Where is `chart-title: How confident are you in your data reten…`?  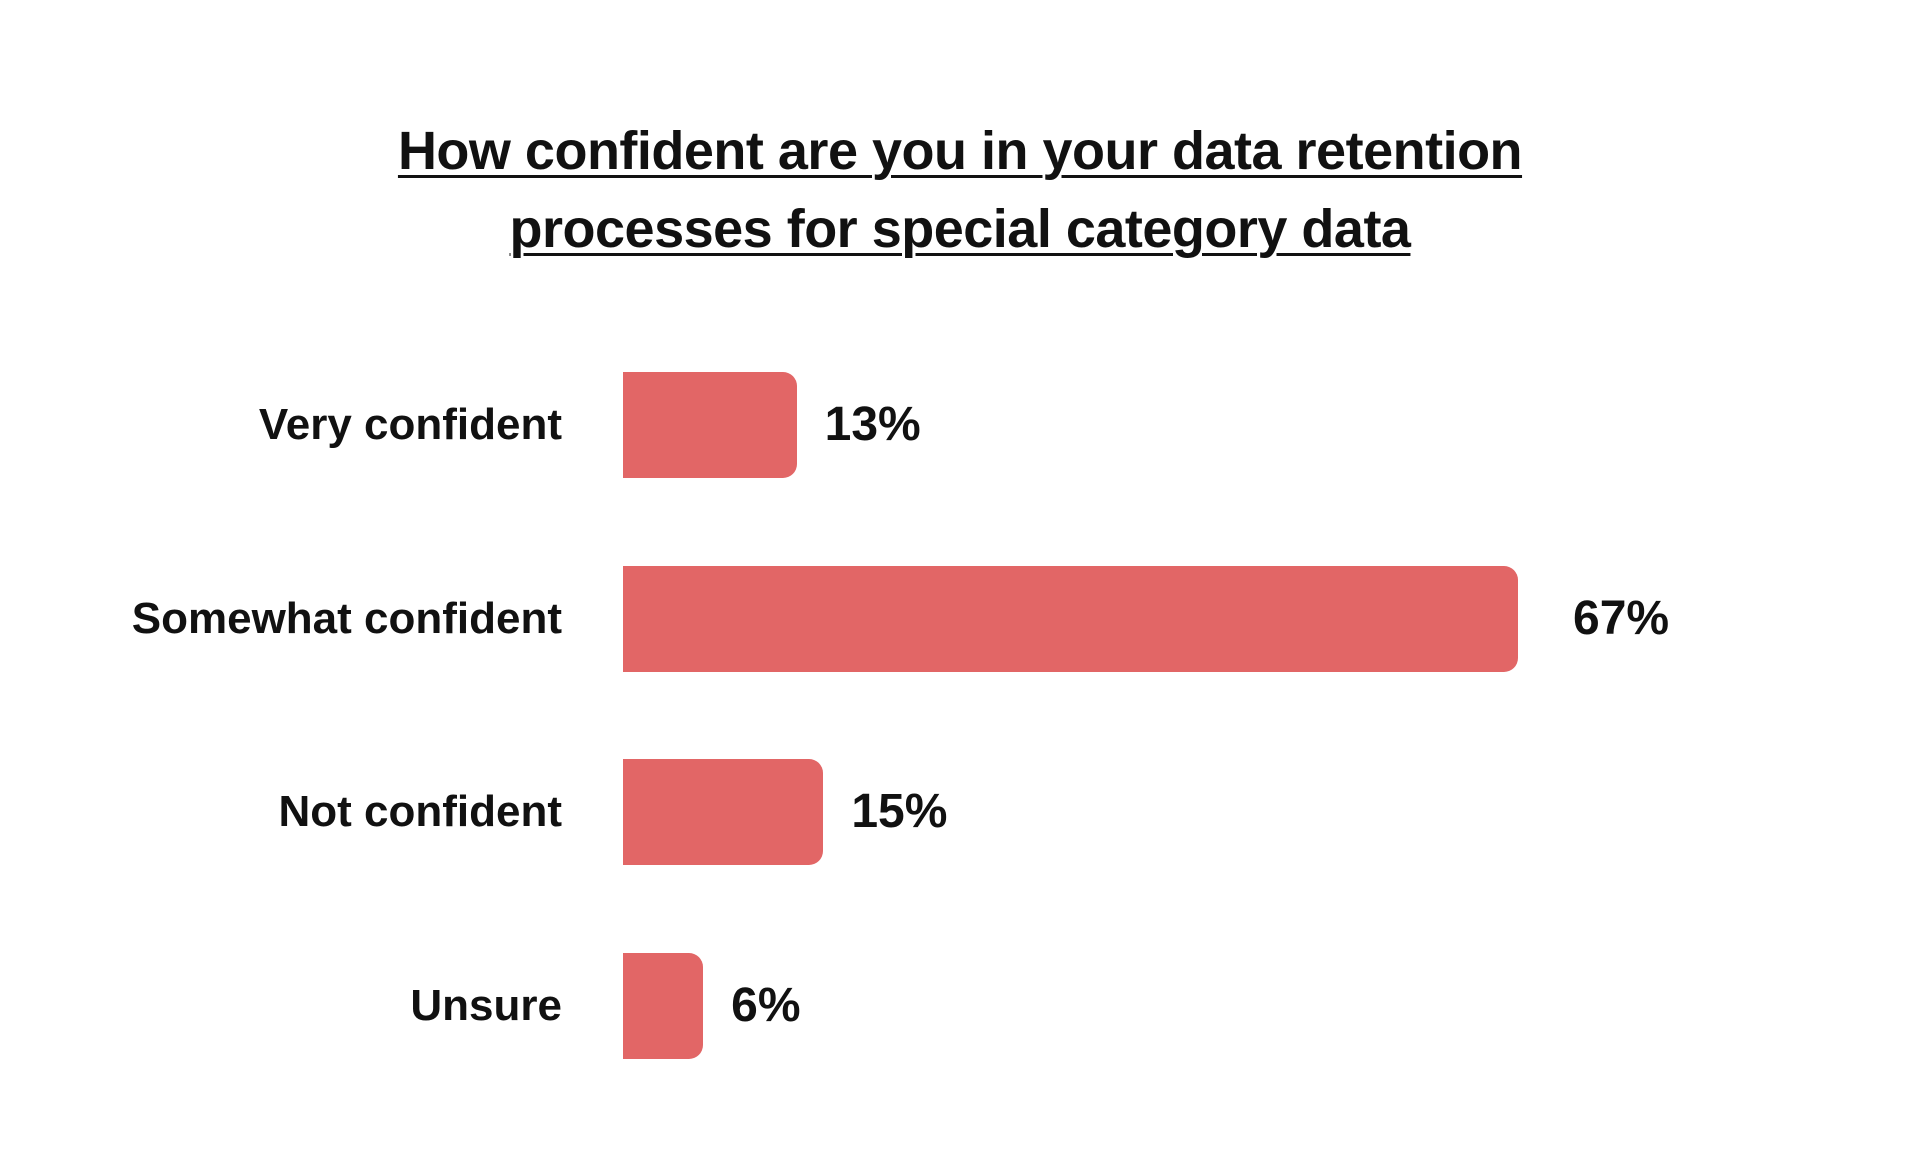 chart-title: How confident are you in your data reten… is located at coordinates (960, 190).